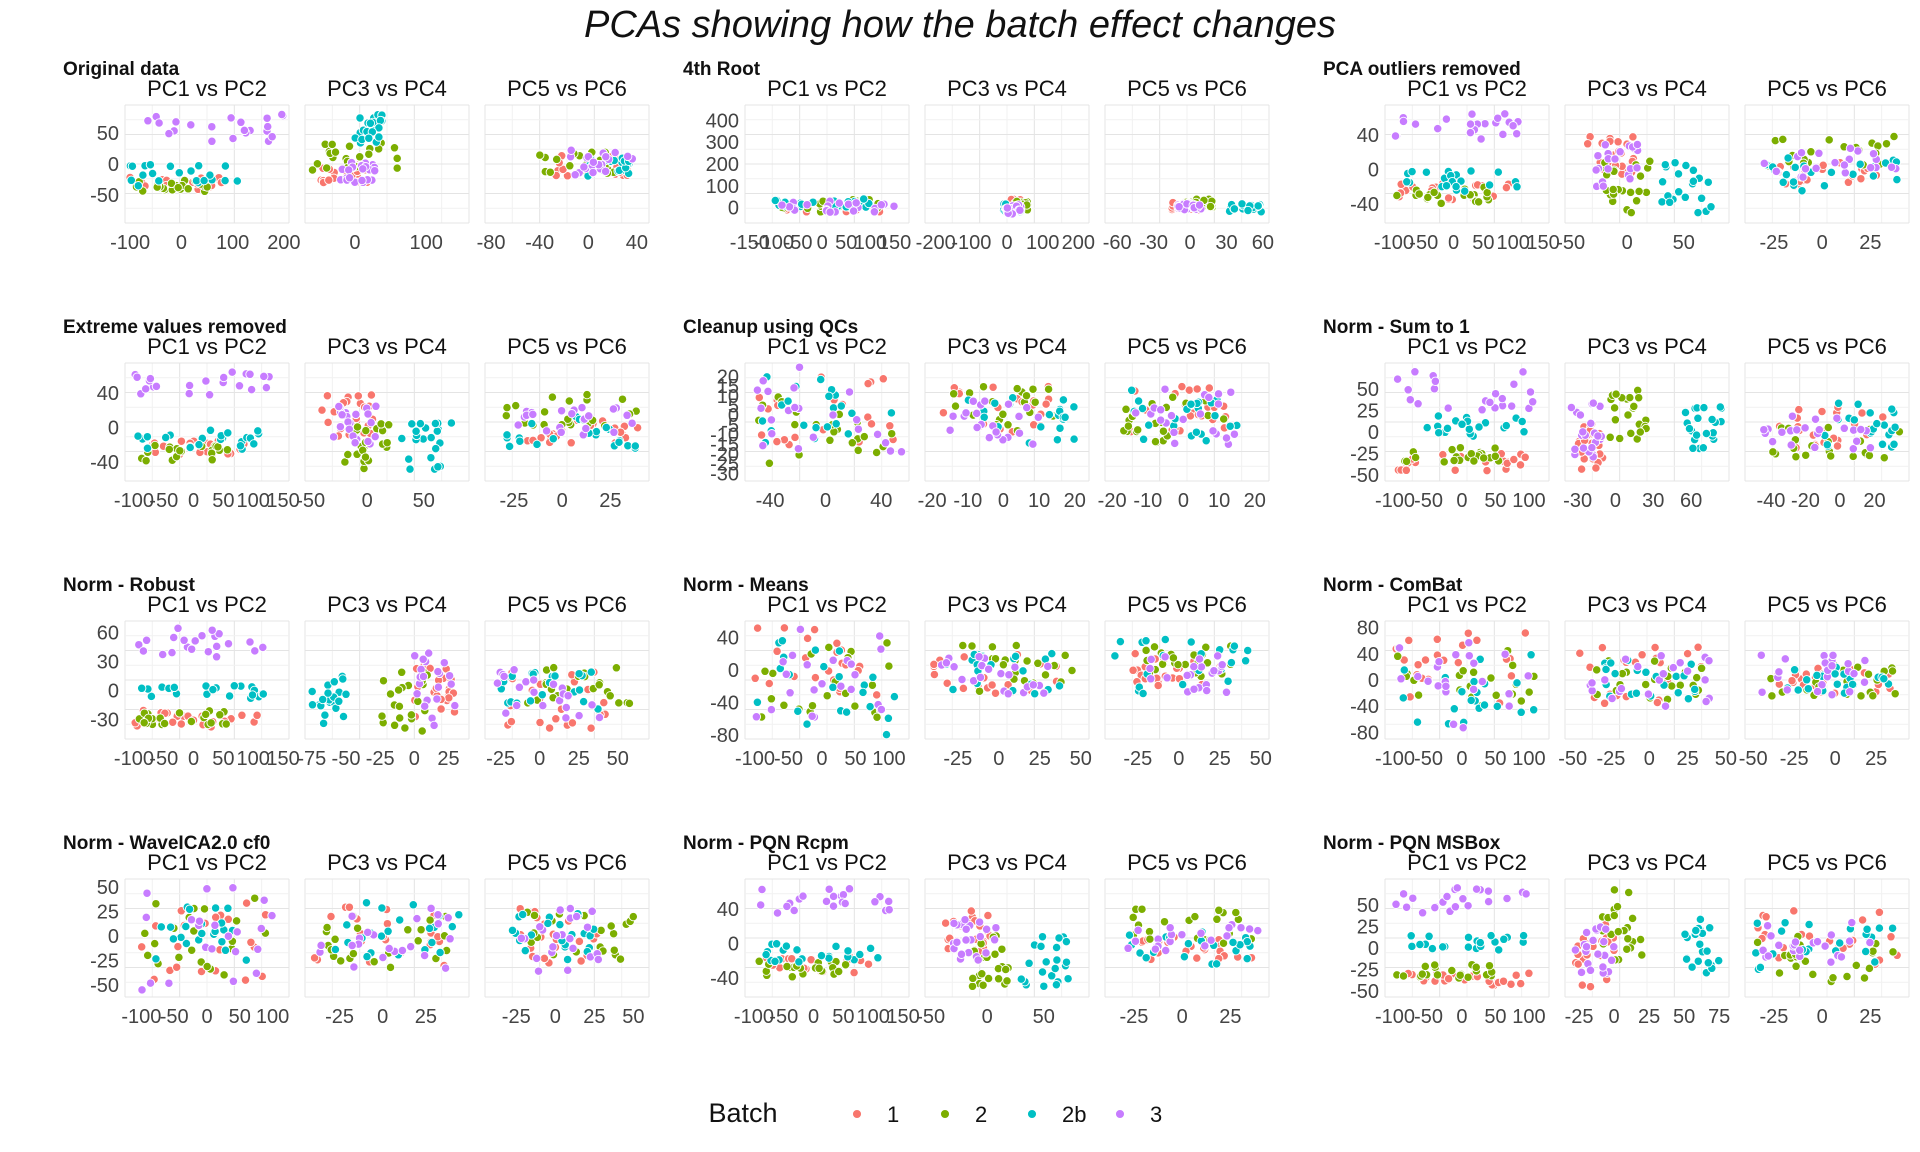  I want to click on y-tick-label: 80, so click(1368, 629).